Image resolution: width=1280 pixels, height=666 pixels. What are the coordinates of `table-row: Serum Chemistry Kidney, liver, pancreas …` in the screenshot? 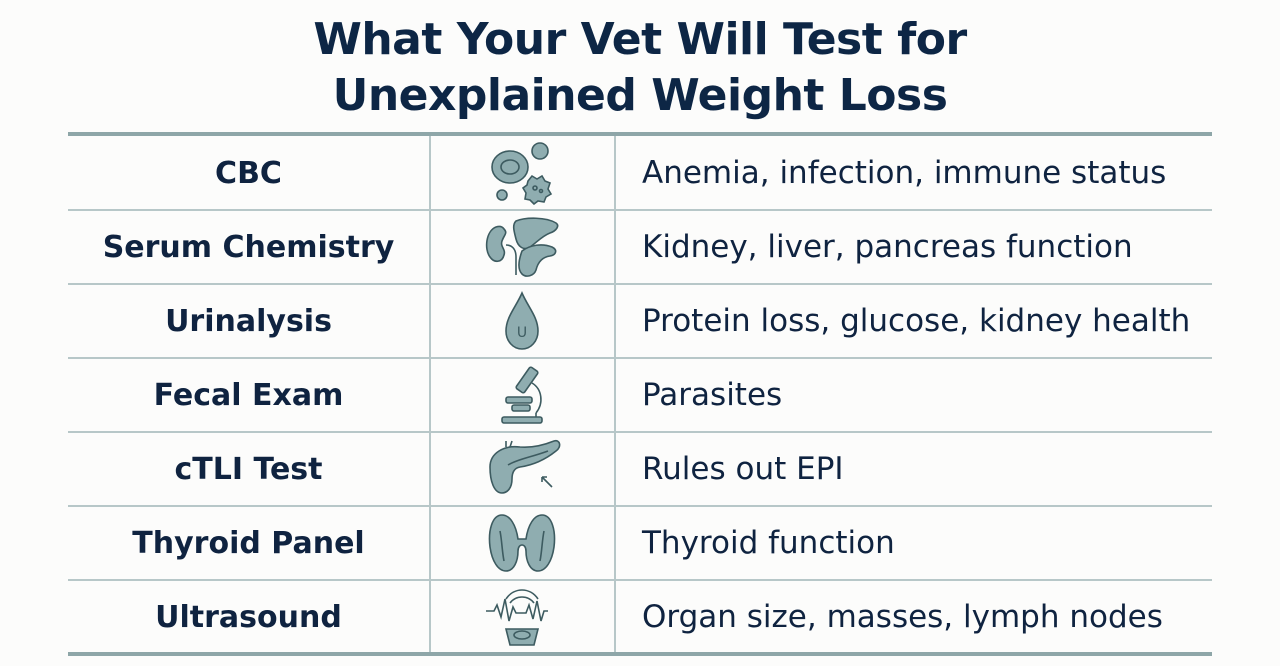 It's located at (640, 247).